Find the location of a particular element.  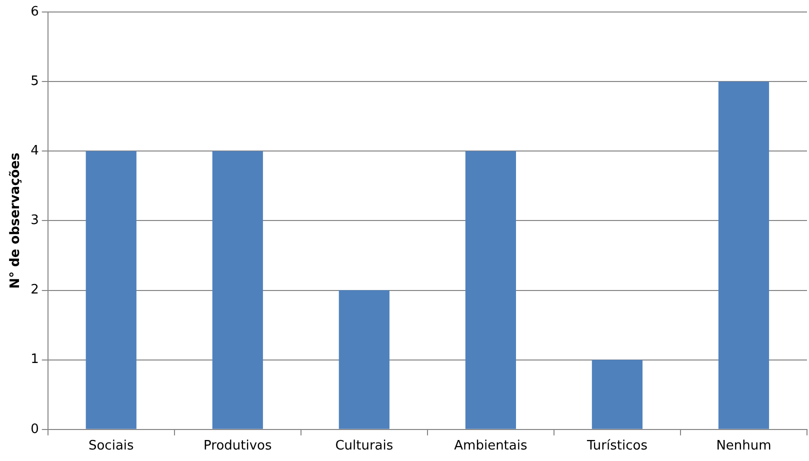

y-tick-label: 6 is located at coordinates (34, 12).